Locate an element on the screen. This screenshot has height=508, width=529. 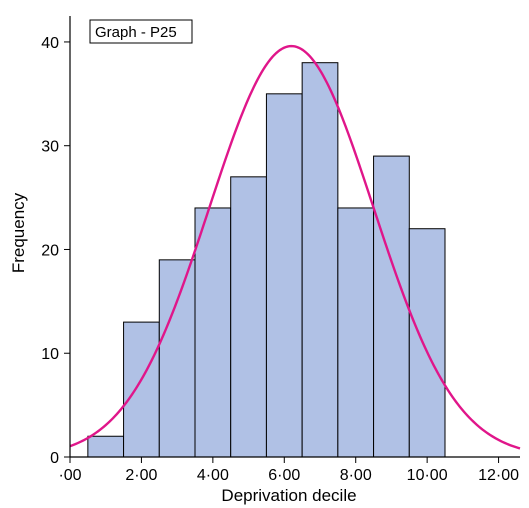
x-tick-label: 2·00 is located at coordinates (141, 475).